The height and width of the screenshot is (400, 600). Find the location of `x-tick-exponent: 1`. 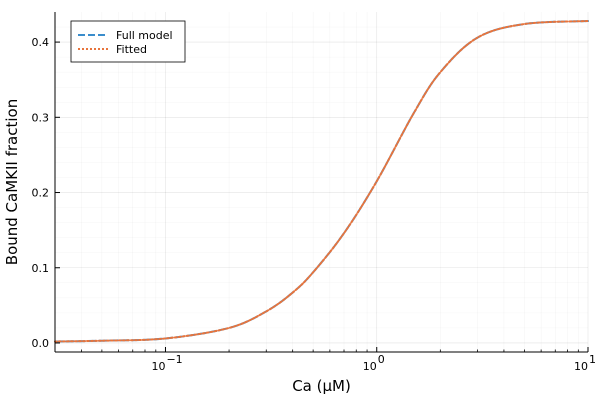

x-tick-exponent: 1 is located at coordinates (592, 359).